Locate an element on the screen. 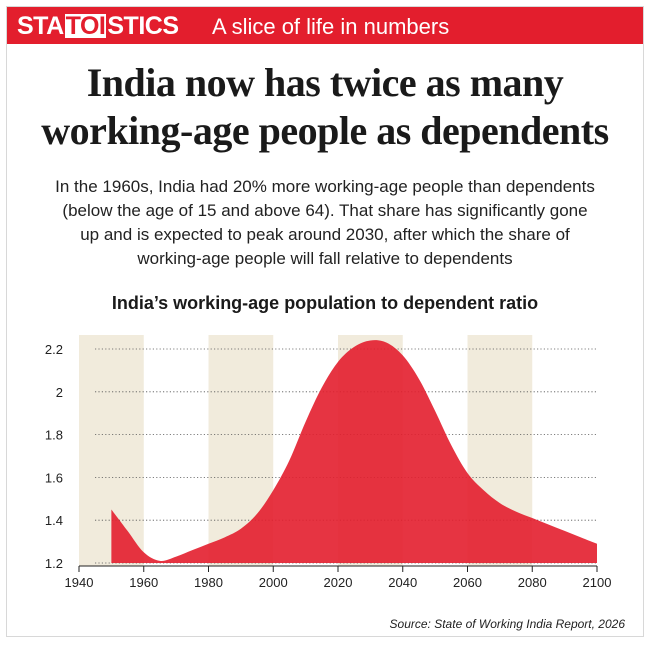 This screenshot has width=658, height=654. x-tick-label-7: 2080 is located at coordinates (532, 582).